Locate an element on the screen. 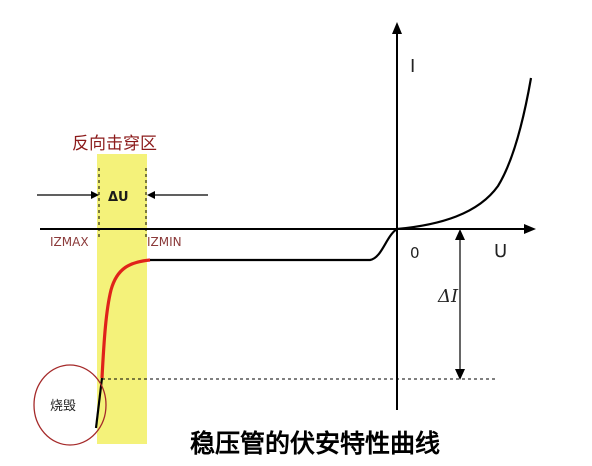 This screenshot has height=466, width=592. izmax-label: IZMAX is located at coordinates (69, 242).